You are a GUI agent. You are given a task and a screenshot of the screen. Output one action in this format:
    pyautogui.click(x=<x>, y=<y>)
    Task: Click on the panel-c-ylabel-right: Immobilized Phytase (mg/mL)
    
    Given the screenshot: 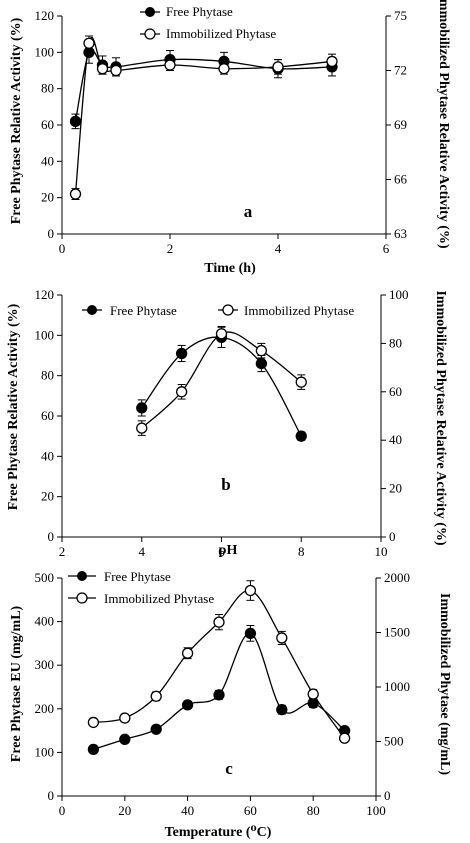 What is the action you would take?
    pyautogui.click(x=444, y=684)
    